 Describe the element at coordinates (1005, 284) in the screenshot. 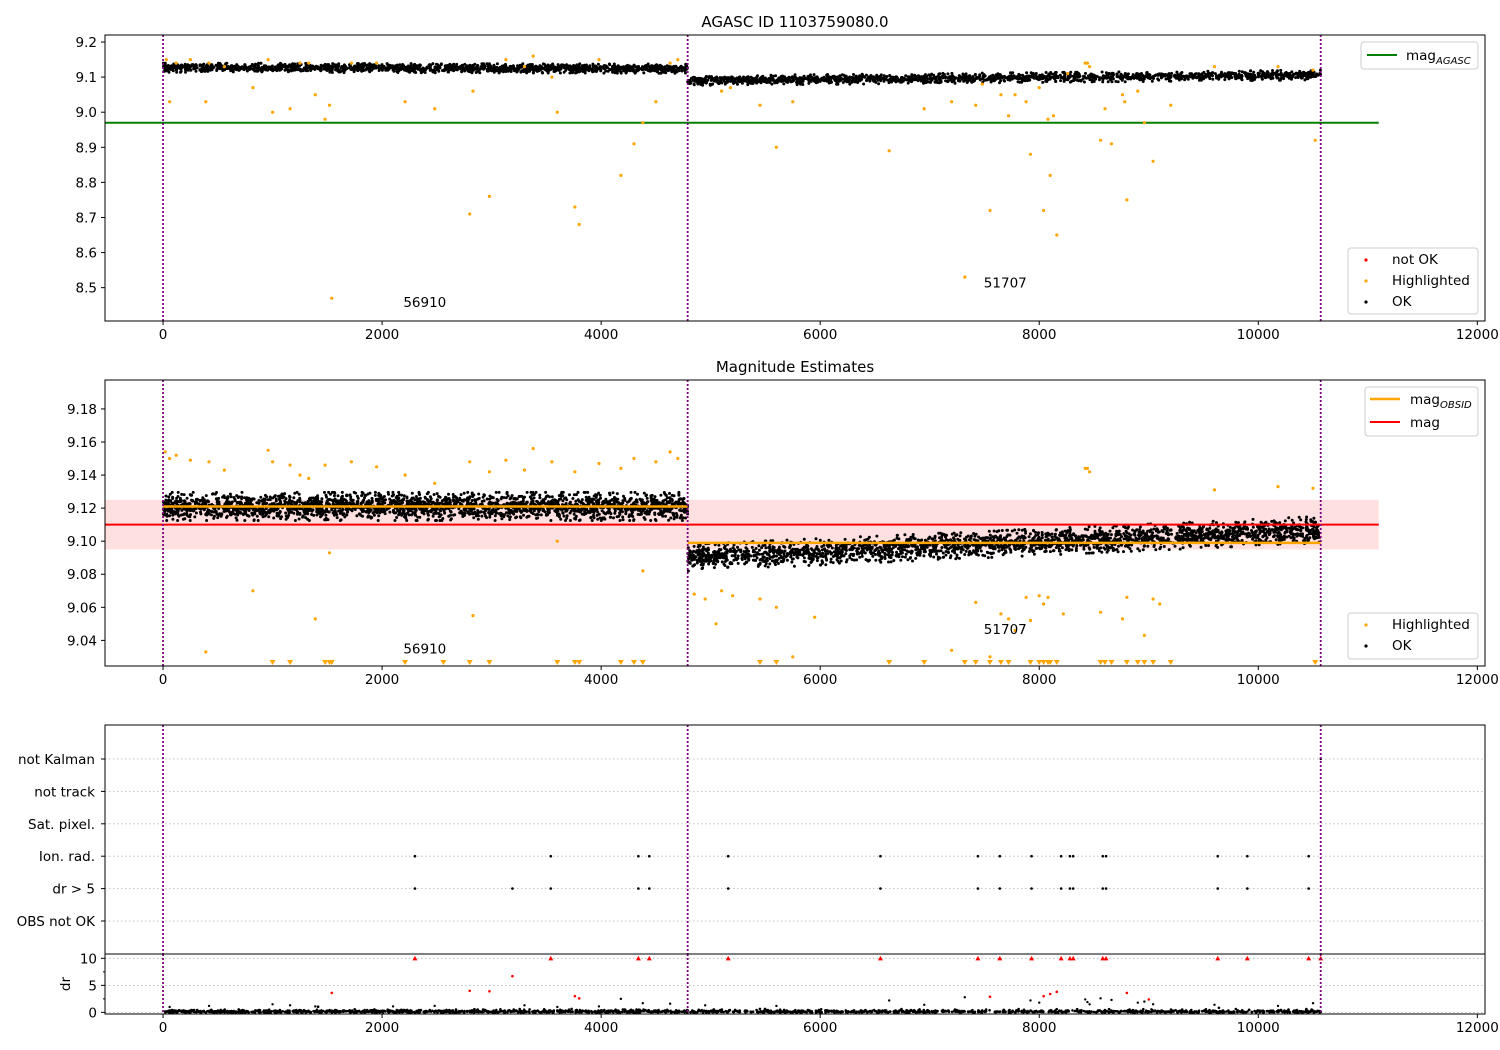

I see `panel1-obsid-label-51707: 51707` at that location.